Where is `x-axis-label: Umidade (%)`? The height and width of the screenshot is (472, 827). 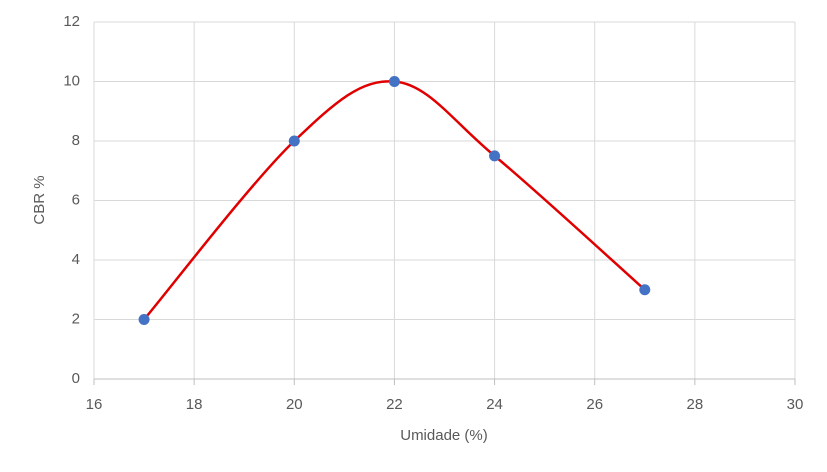 x-axis-label: Umidade (%) is located at coordinates (444, 435).